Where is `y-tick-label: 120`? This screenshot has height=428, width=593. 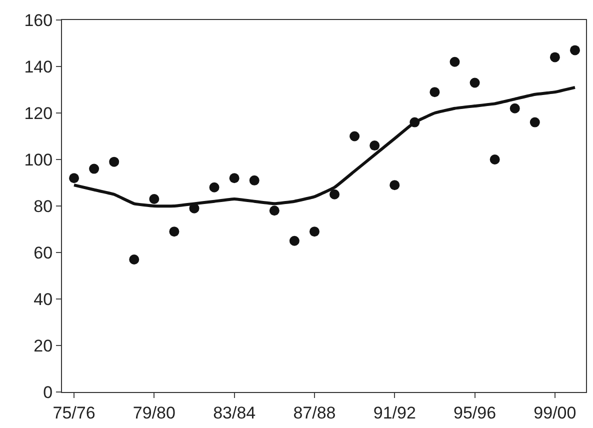
y-tick-label: 120 is located at coordinates (38, 113).